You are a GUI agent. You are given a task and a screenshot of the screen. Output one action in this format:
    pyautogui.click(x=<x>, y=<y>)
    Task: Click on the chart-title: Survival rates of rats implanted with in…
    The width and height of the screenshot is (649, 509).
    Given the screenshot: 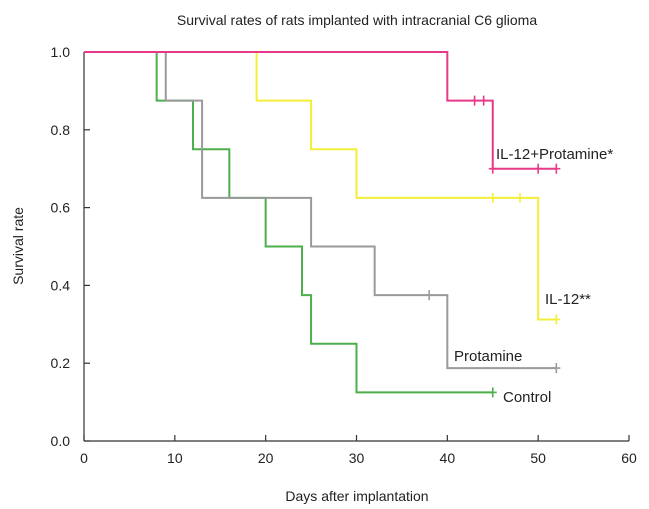 What is the action you would take?
    pyautogui.click(x=357, y=20)
    